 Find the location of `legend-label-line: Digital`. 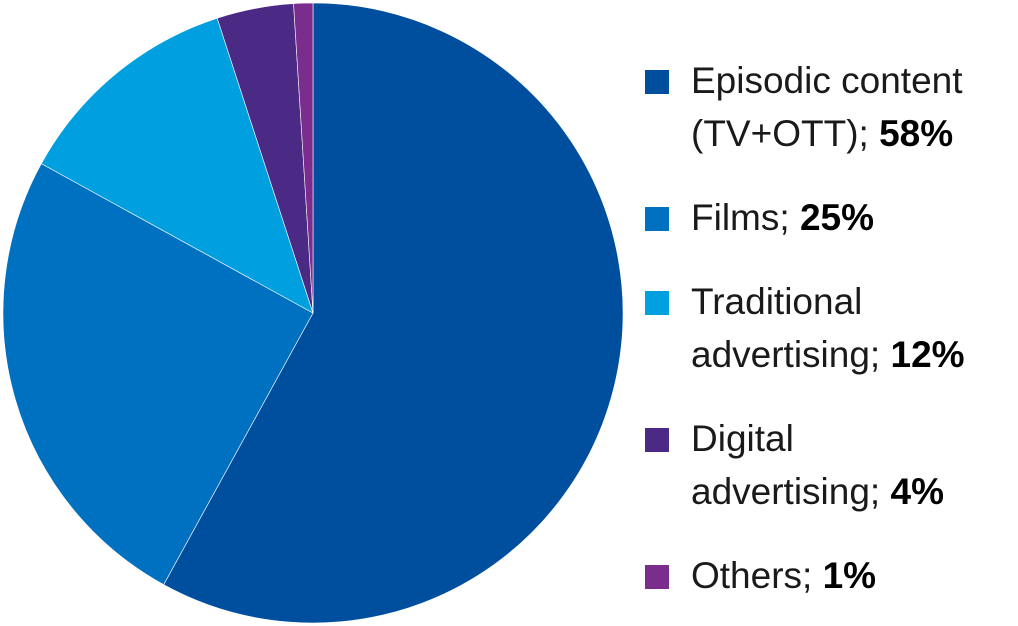

legend-label-line: Digital is located at coordinates (742, 438).